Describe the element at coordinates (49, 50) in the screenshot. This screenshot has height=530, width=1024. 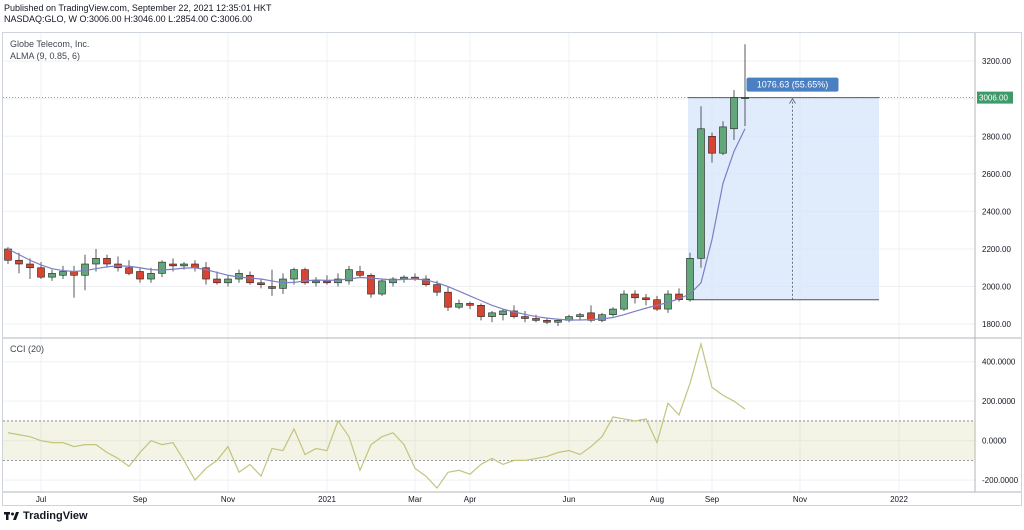
I see `chart-legend: Globe Telecom, Inc. ALMA (9, 0.85, 6)` at that location.